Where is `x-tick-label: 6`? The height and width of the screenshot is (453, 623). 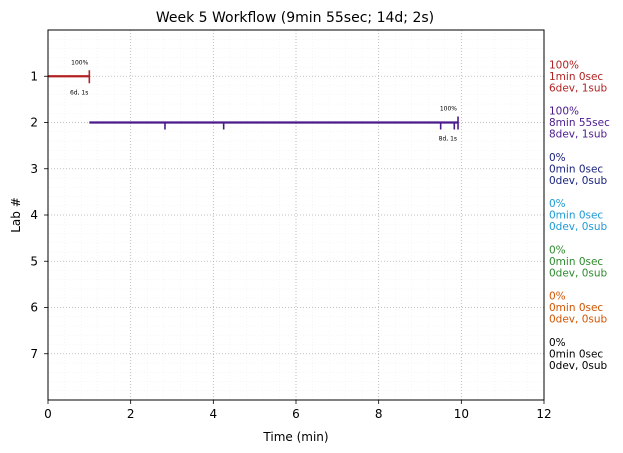 x-tick-label: 6 is located at coordinates (296, 414).